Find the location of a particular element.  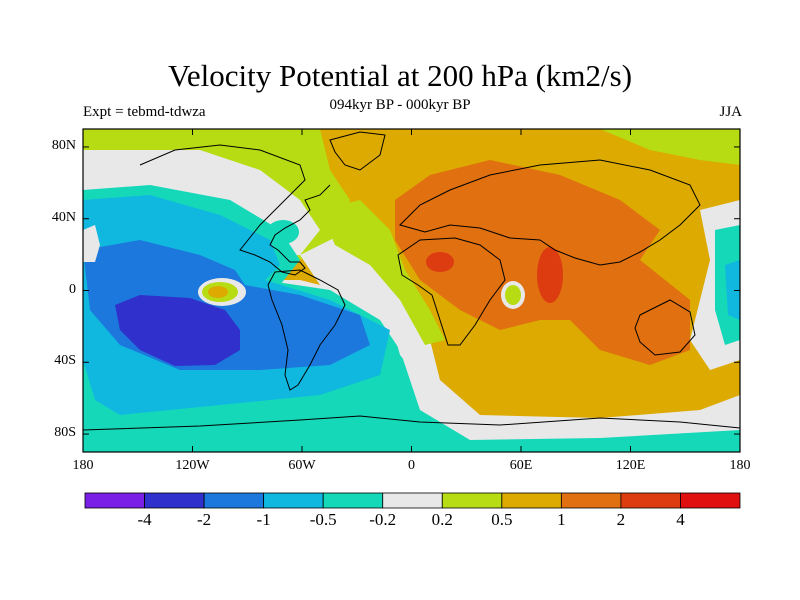

contour-pos1-eastpacific is located at coordinates (218, 292).